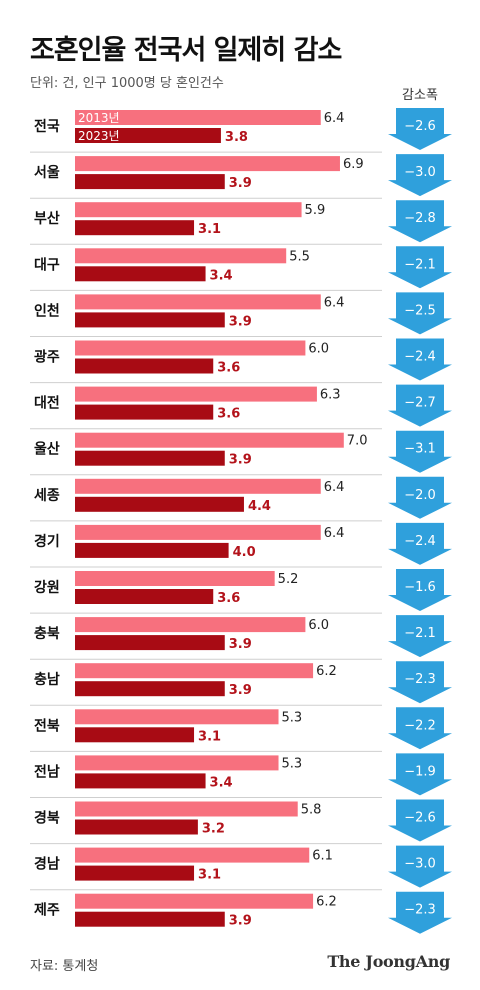 The width and height of the screenshot is (480, 990). Describe the element at coordinates (47, 126) in the screenshot. I see `category-label: 전국` at that location.